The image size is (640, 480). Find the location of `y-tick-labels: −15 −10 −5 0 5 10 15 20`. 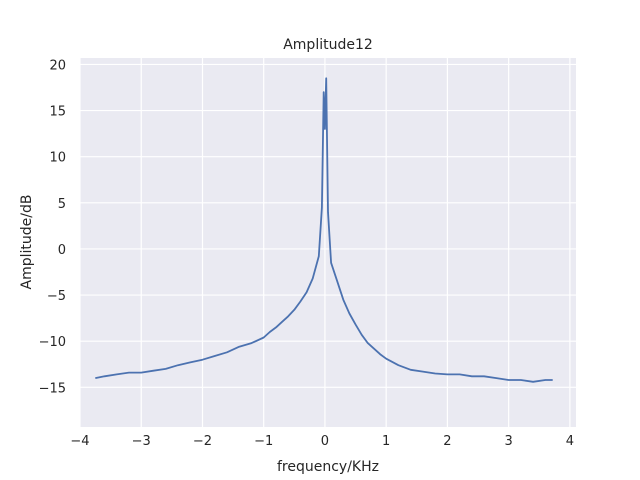

y-tick-labels: −15 −10 −5 0 5 10 15 20 is located at coordinates (52, 227).